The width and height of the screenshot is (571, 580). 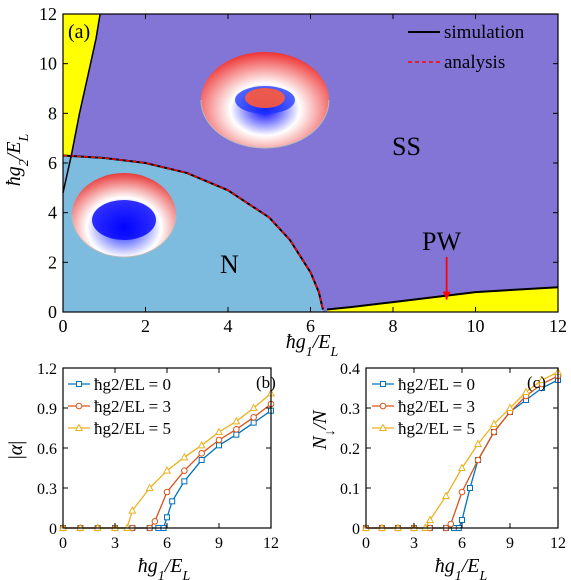 What do you see at coordinates (81, 103) in the screenshot?
I see `boundary-pw-left-line` at bounding box center [81, 103].